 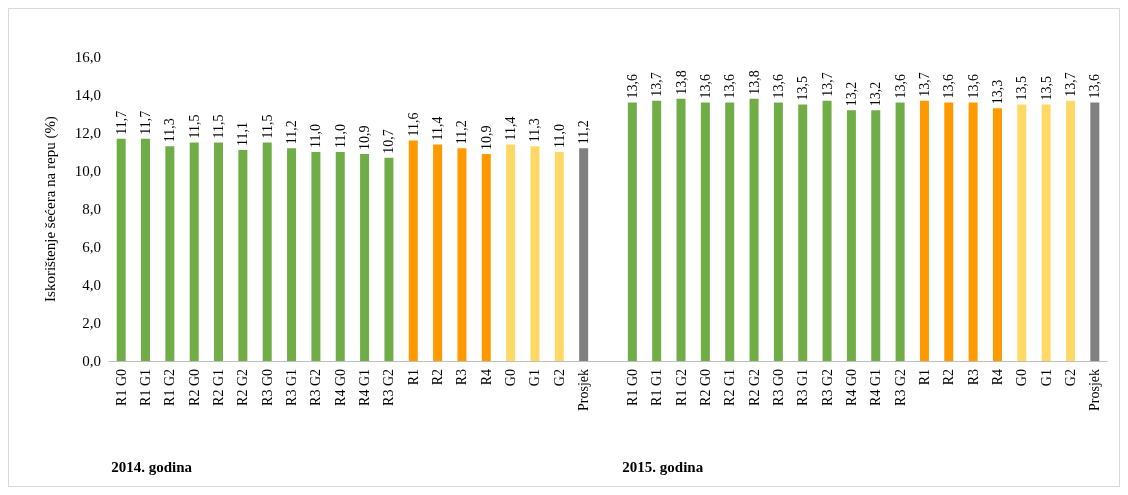 What do you see at coordinates (87, 57) in the screenshot?
I see `y-tick-label: 16,0` at bounding box center [87, 57].